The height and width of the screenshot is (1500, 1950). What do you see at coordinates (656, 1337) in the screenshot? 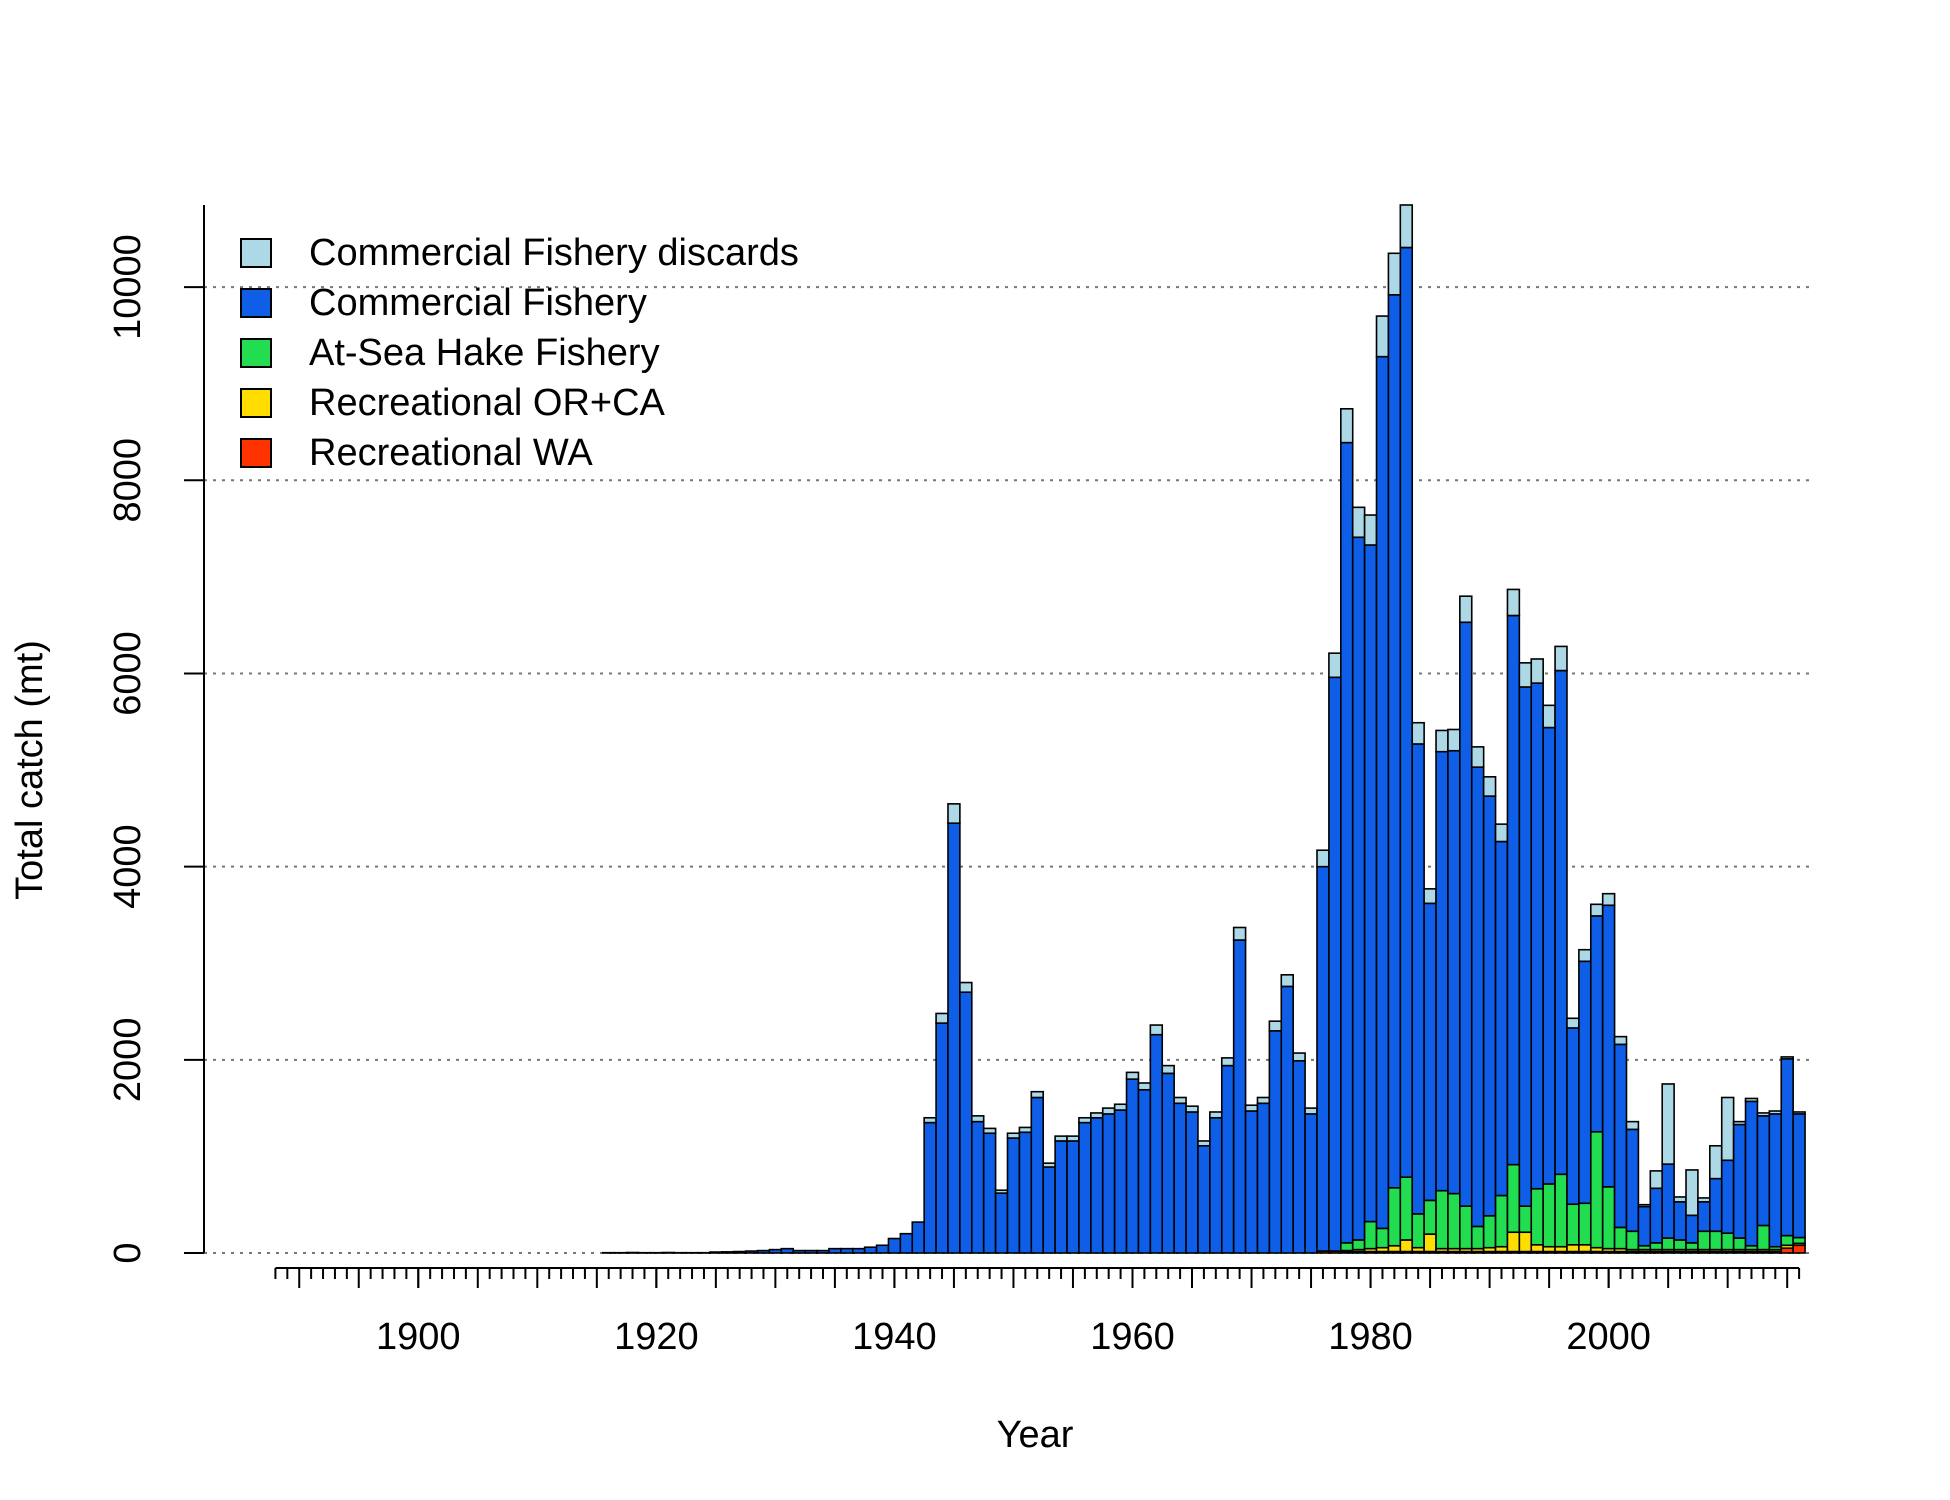
I see `x-tick-label: 1920` at bounding box center [656, 1337].